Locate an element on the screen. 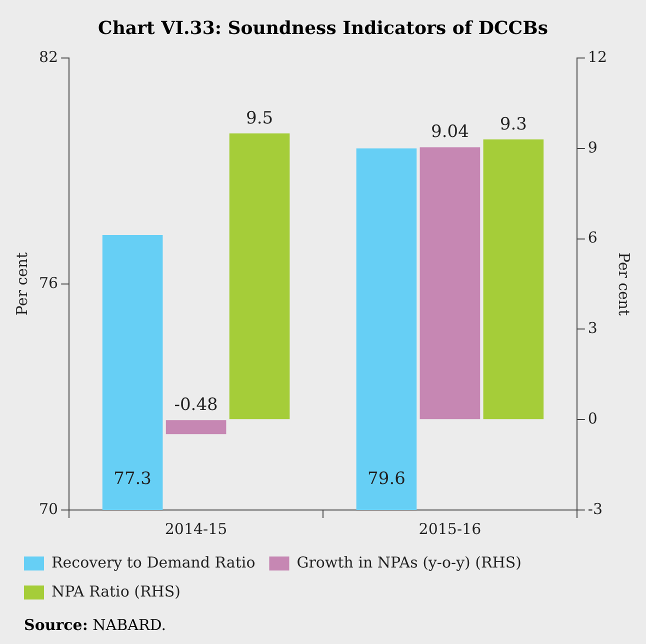 The width and height of the screenshot is (646, 644). x-tick-label: 2014-15 is located at coordinates (196, 529).